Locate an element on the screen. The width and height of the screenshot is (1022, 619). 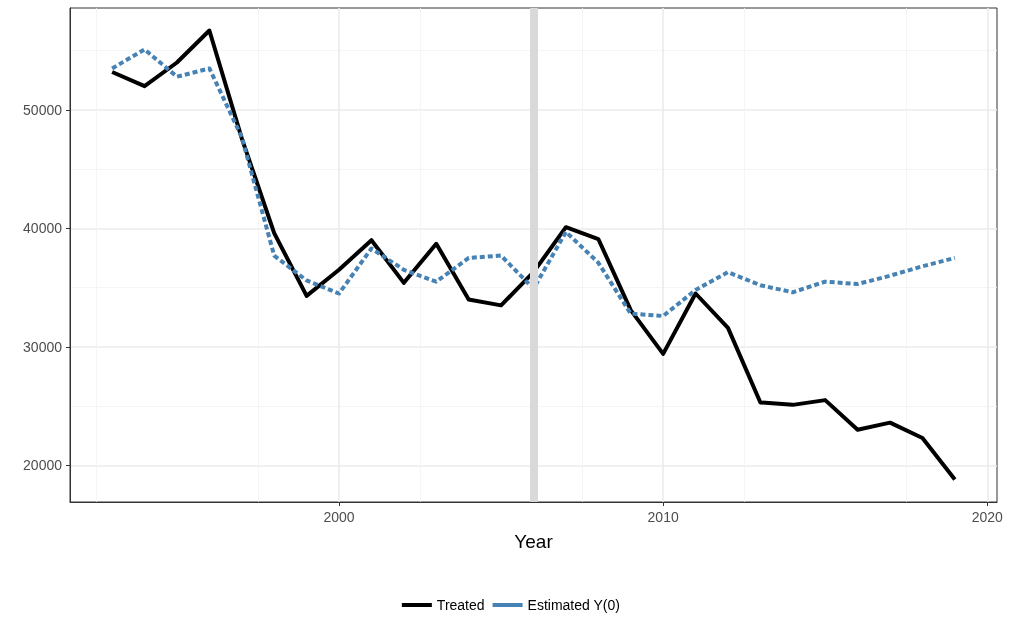
legend-label: Treated is located at coordinates (460, 605).